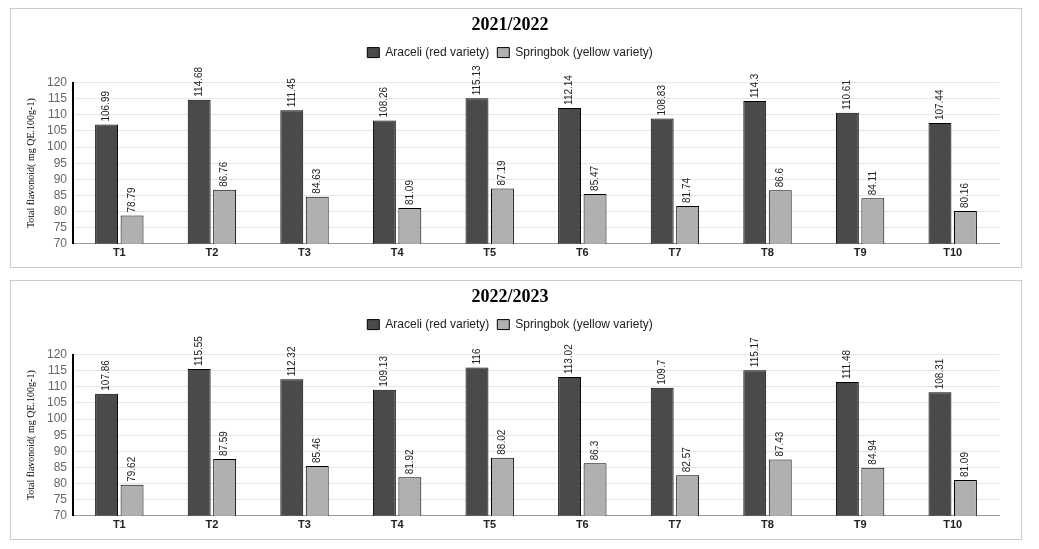  I want to click on data-label: 110.61, so click(847, 94).